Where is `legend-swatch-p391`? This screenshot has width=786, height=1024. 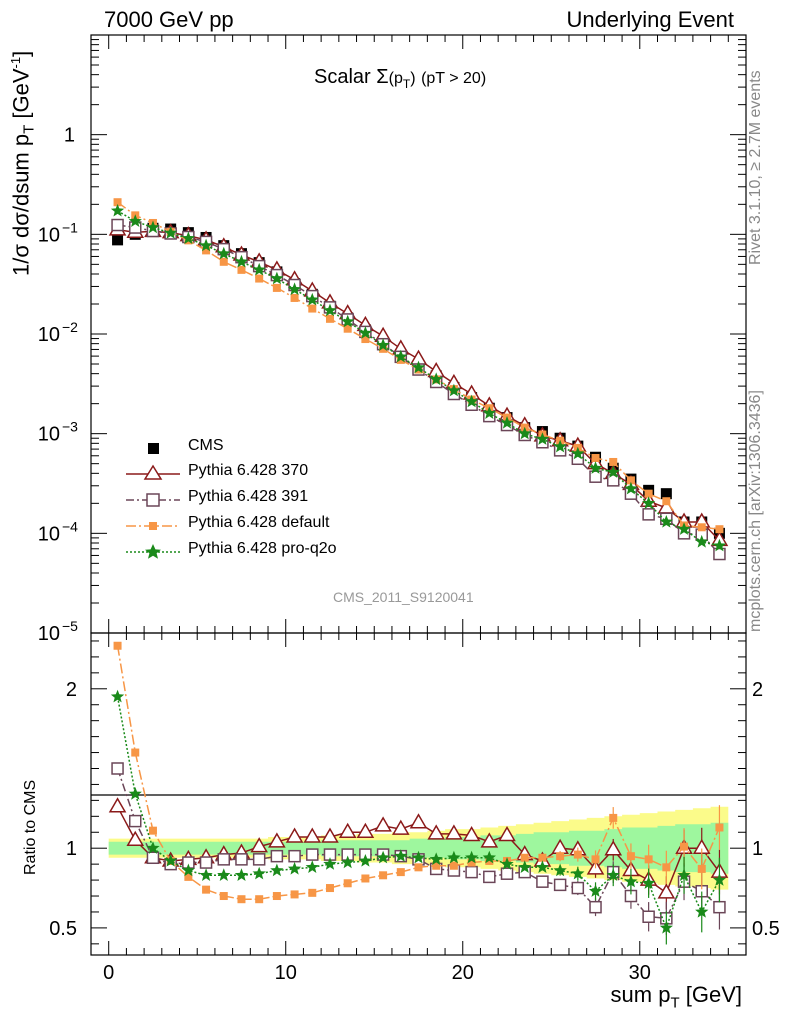
legend-swatch-p391 is located at coordinates (153, 500).